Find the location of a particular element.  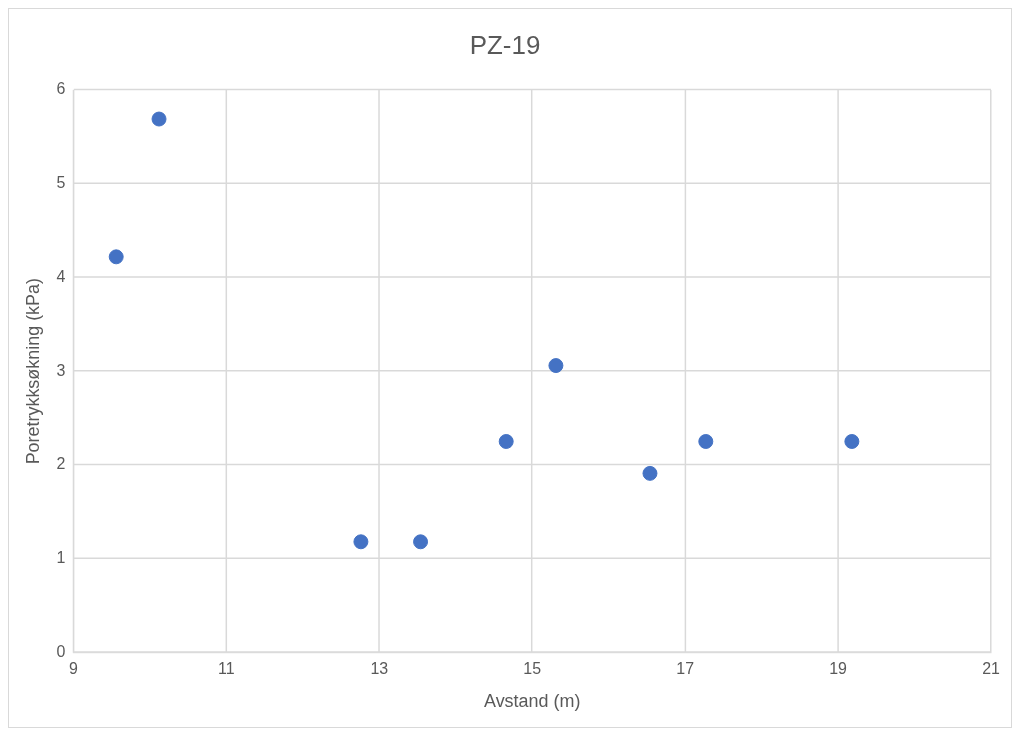

x-tick-label: 11 is located at coordinates (226, 669).